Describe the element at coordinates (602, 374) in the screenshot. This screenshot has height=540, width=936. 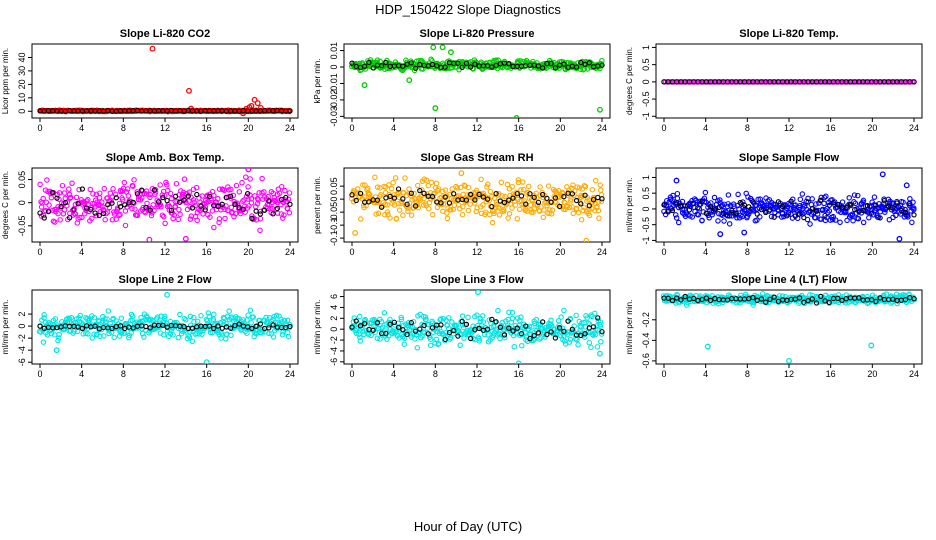
I see `x-tick-label: 24` at that location.